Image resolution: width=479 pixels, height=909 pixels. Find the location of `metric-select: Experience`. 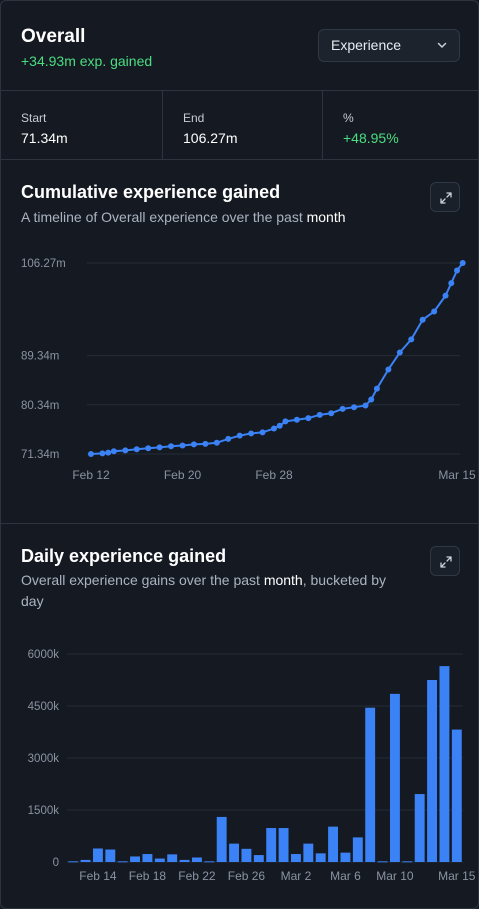

metric-select: Experience is located at coordinates (389, 45).